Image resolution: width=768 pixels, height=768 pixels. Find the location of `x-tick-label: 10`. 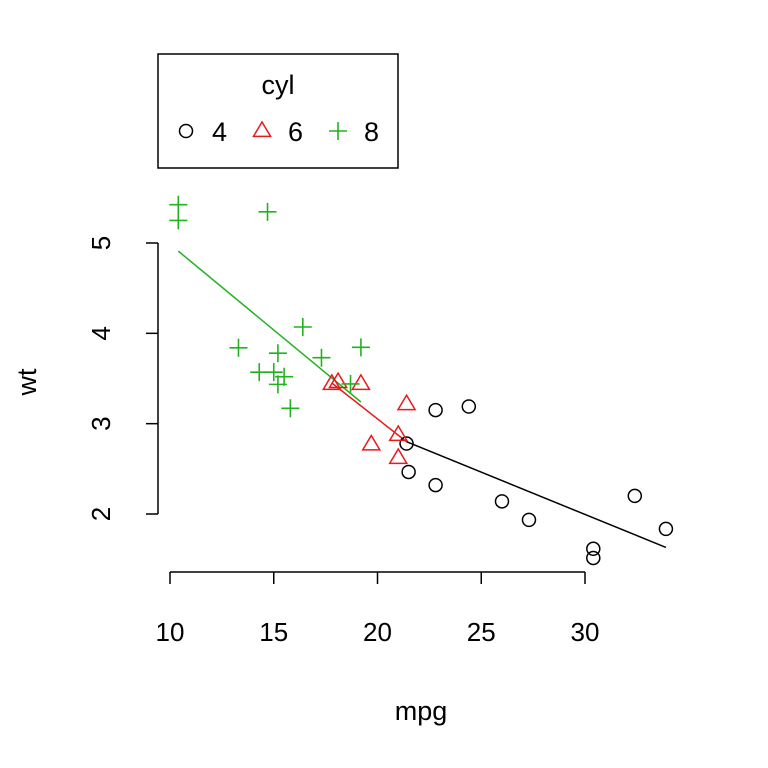

x-tick-label: 10 is located at coordinates (170, 632).